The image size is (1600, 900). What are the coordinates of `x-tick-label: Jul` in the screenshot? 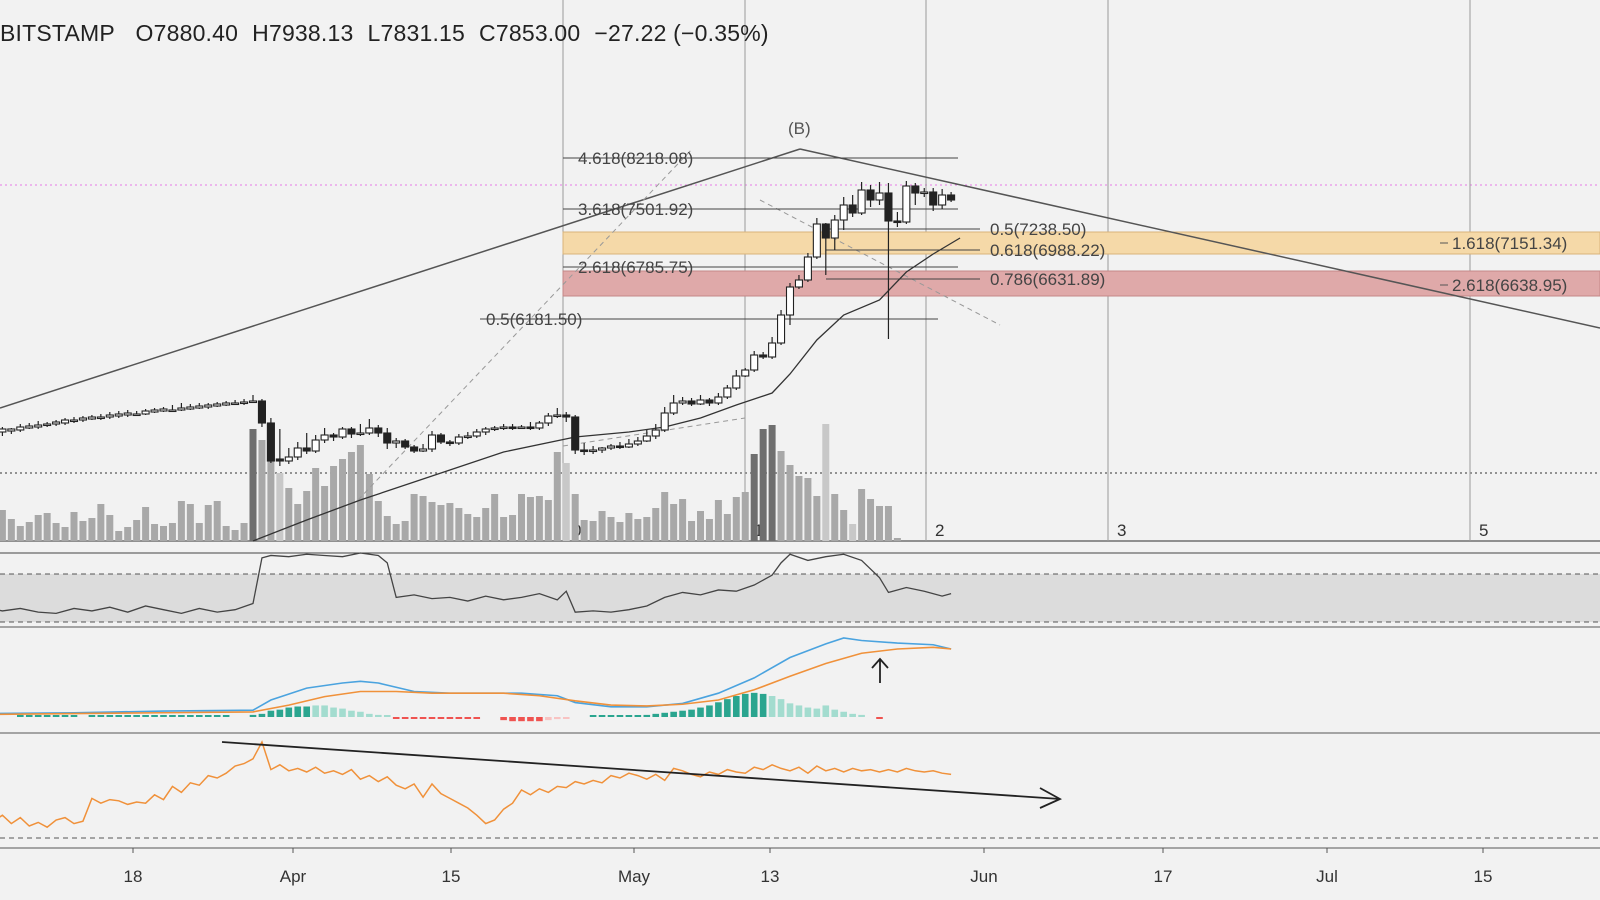 It's located at (1327, 876).